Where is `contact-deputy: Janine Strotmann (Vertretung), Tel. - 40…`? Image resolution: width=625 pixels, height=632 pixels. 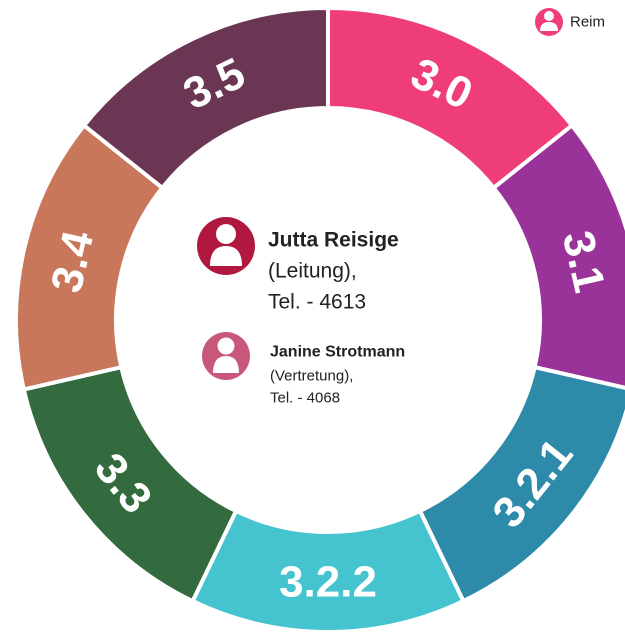 contact-deputy: Janine Strotmann (Vertretung), Tel. - 40… is located at coordinates (303, 369).